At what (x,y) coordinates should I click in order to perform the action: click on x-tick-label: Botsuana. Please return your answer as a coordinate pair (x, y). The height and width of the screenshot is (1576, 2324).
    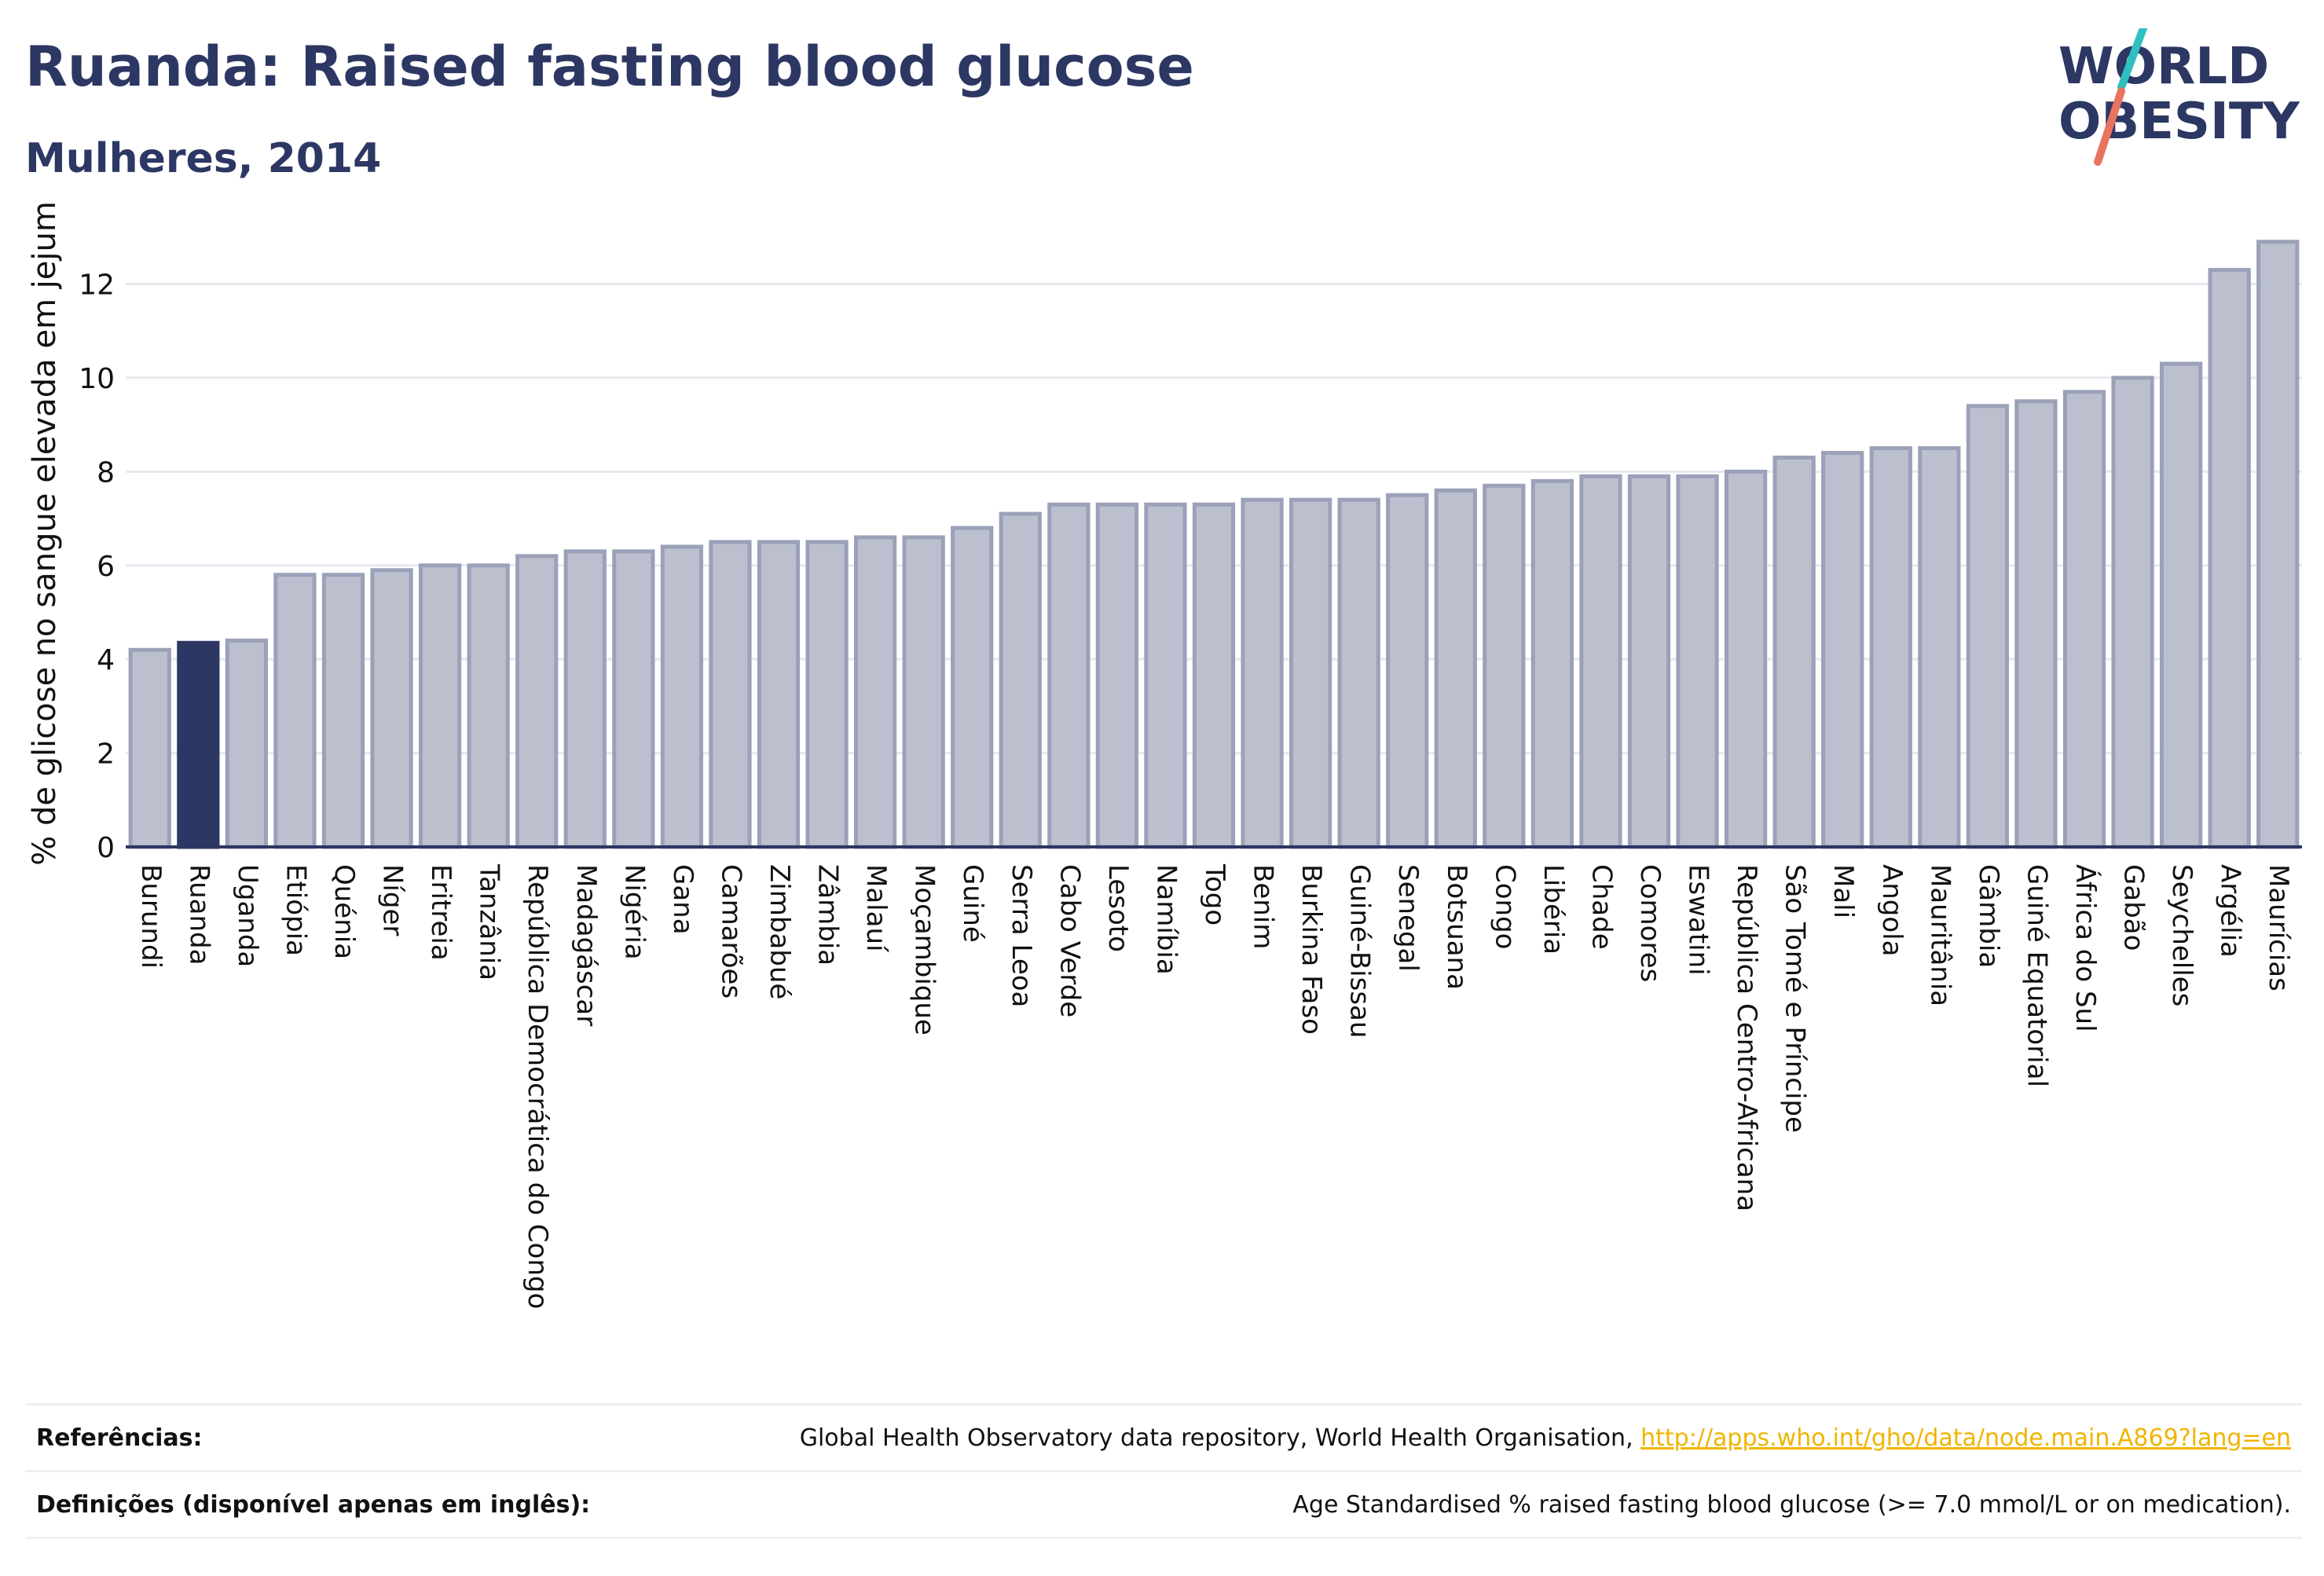
    Looking at the image, I should click on (1456, 927).